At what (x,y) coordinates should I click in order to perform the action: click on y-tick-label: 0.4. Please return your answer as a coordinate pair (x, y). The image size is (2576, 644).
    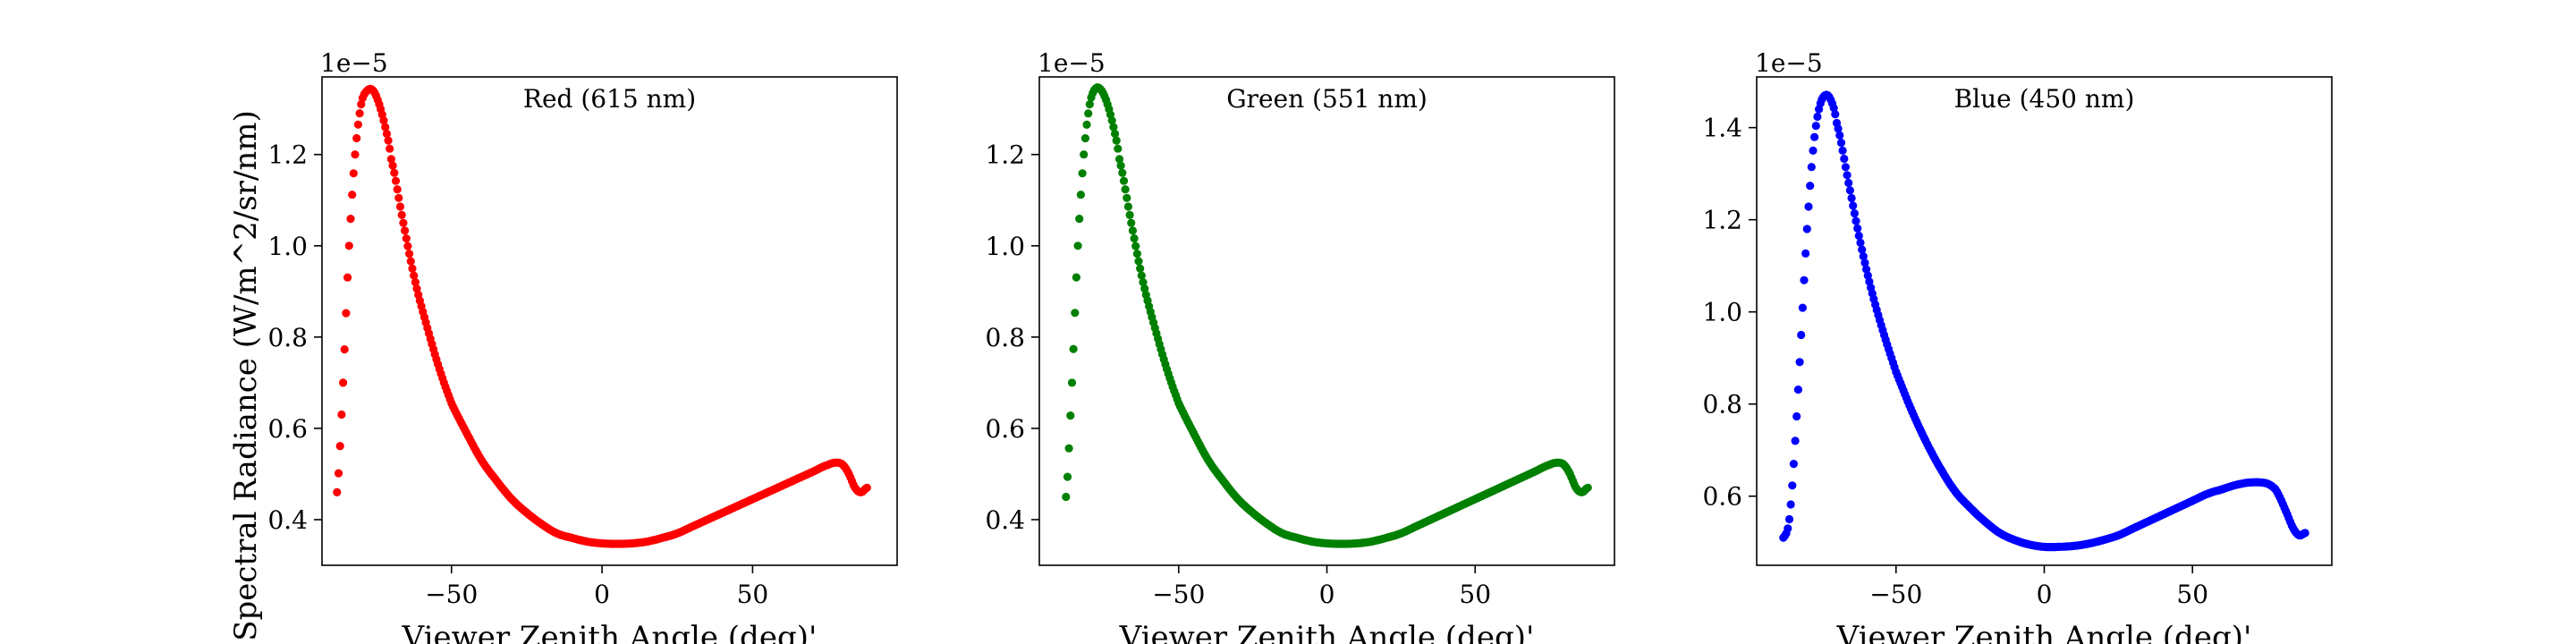
    Looking at the image, I should click on (287, 520).